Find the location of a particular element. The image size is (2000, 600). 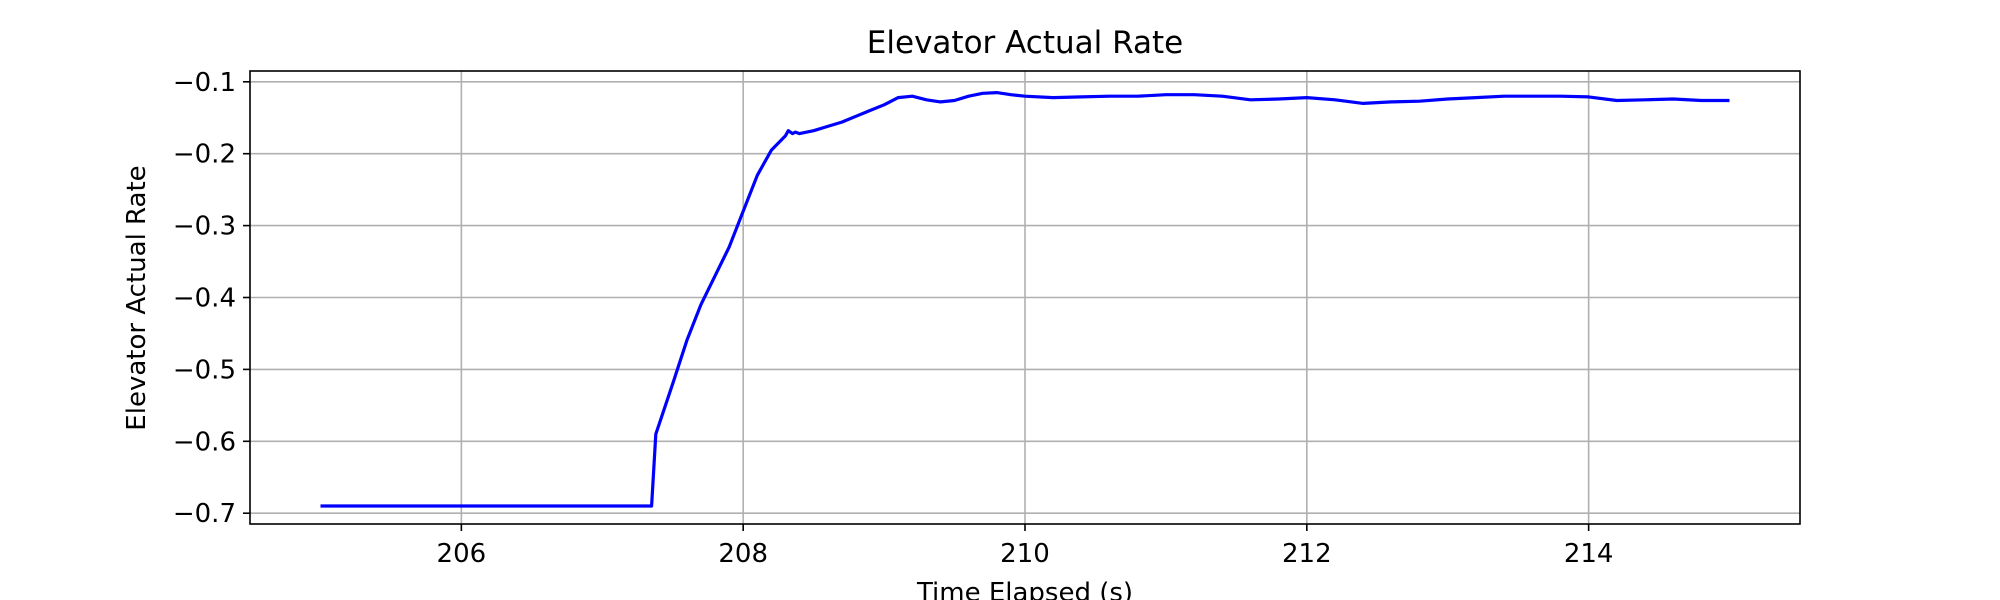

y-tick-label: −0.6 is located at coordinates (204, 442).